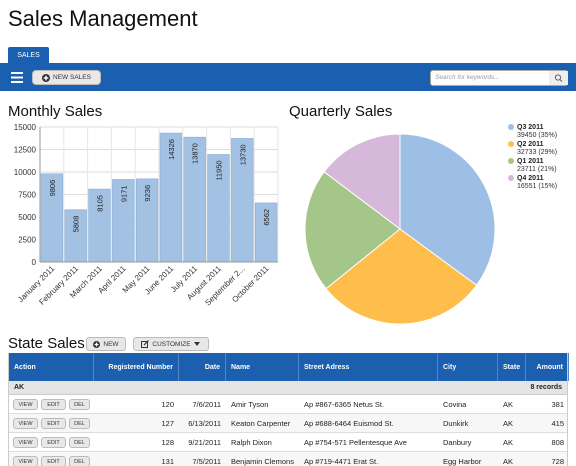 The width and height of the screenshot is (576, 466). Describe the element at coordinates (46, 343) in the screenshot. I see `table-title: State Sales` at that location.